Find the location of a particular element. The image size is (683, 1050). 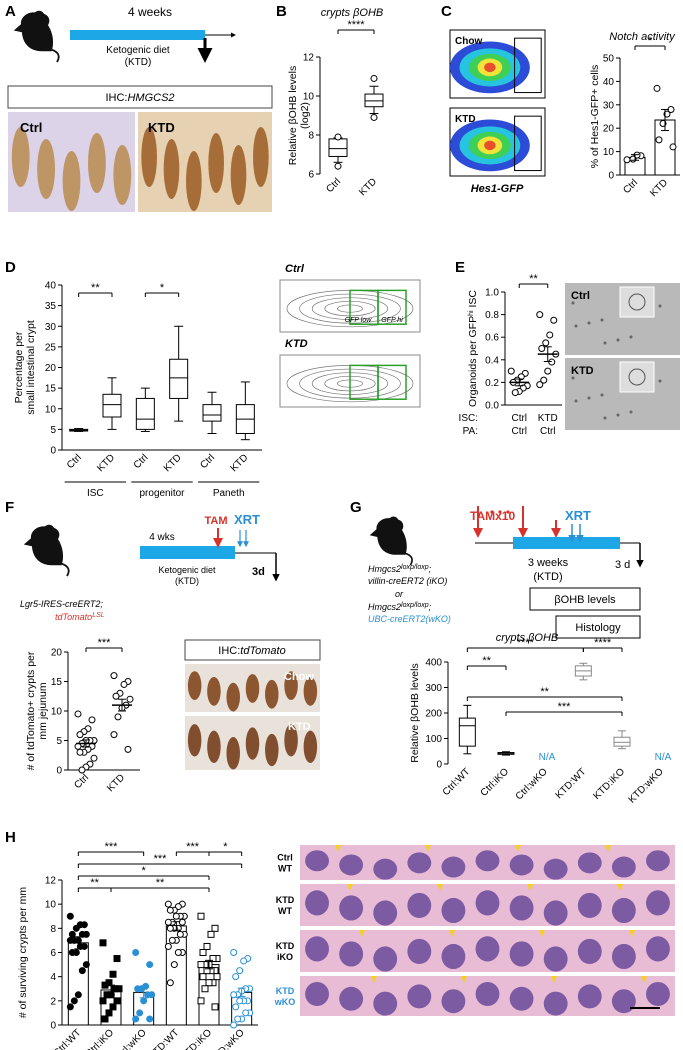

label: TAM is located at coordinates (215, 521).